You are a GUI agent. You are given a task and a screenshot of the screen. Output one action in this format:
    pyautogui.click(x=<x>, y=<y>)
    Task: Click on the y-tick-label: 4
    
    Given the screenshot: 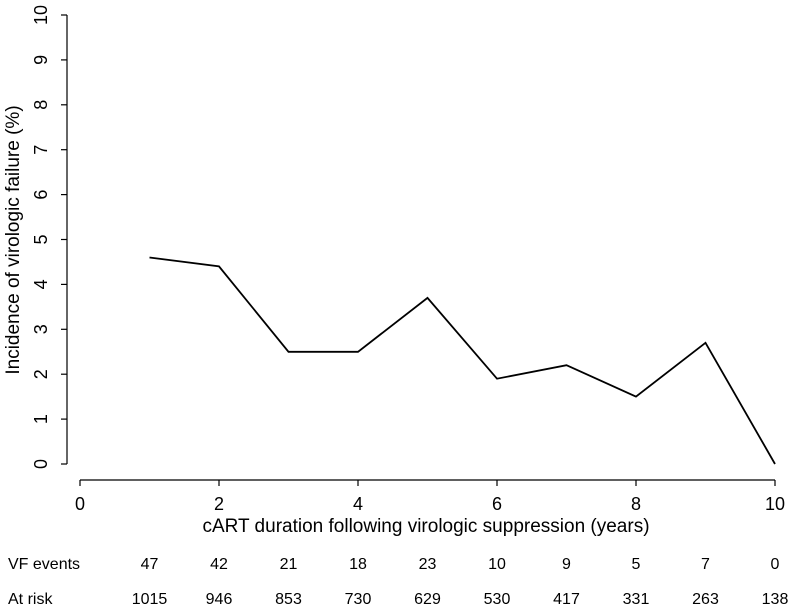 What is the action you would take?
    pyautogui.click(x=41, y=284)
    